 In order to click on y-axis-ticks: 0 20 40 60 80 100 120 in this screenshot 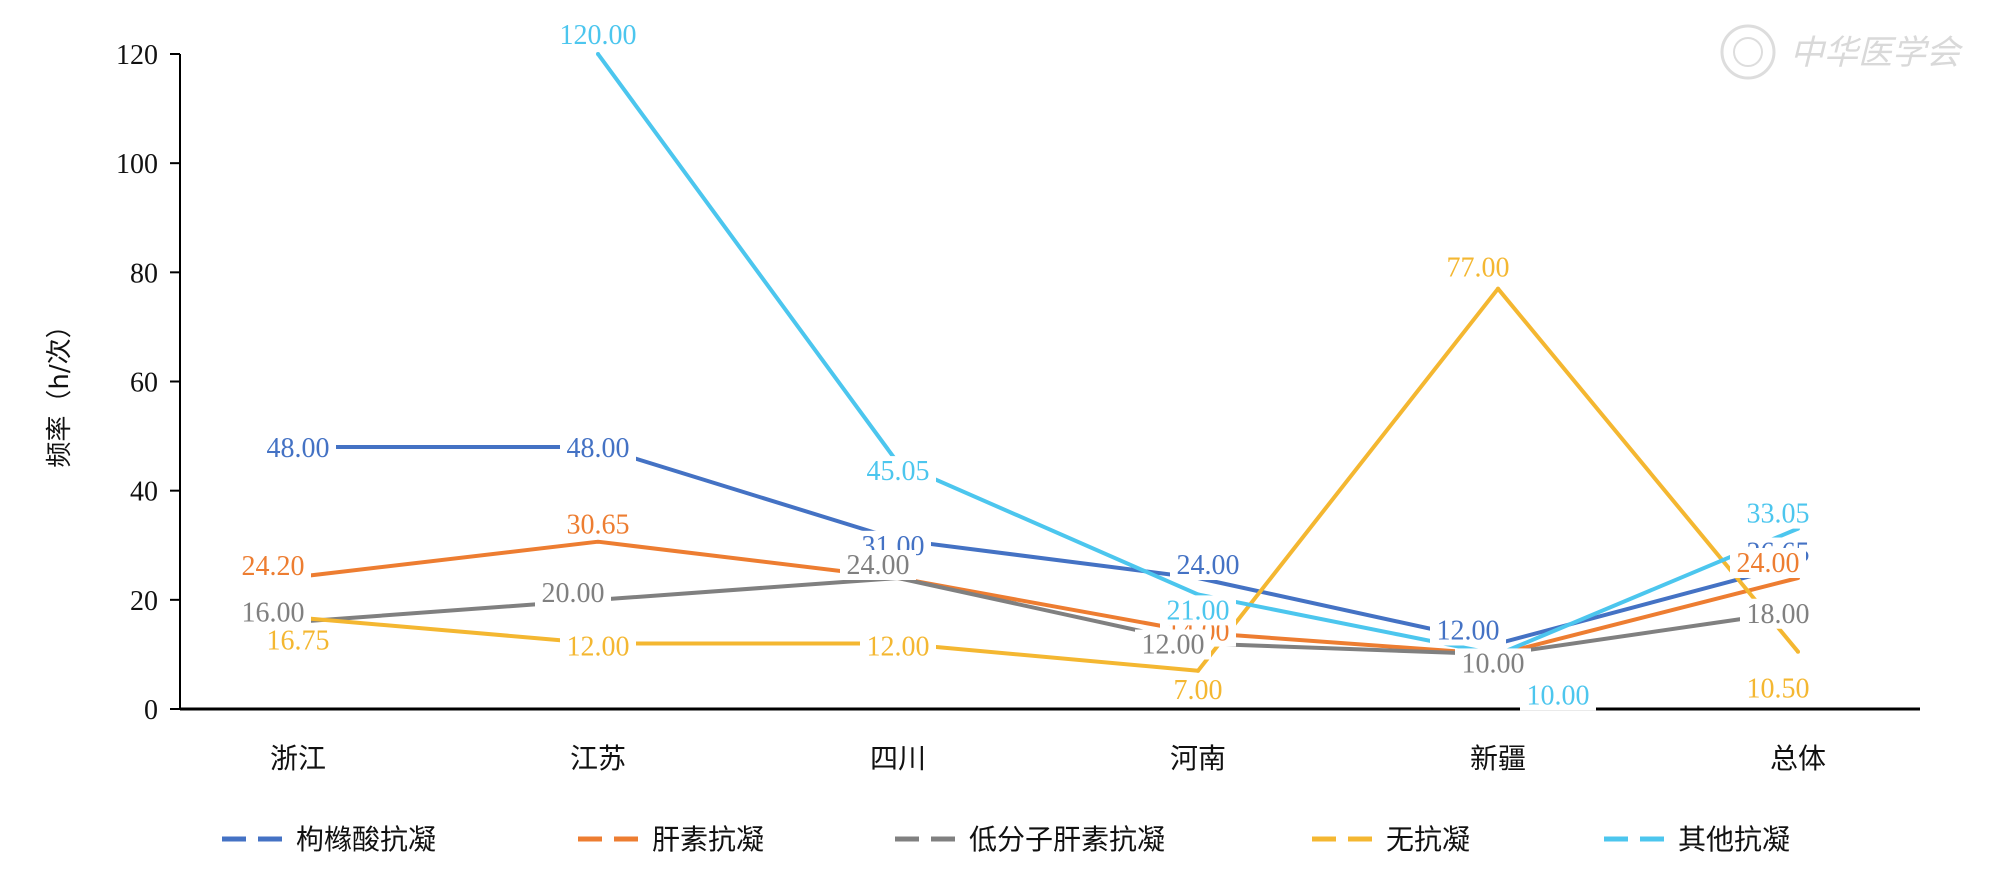, I will do `click(148, 383)`.